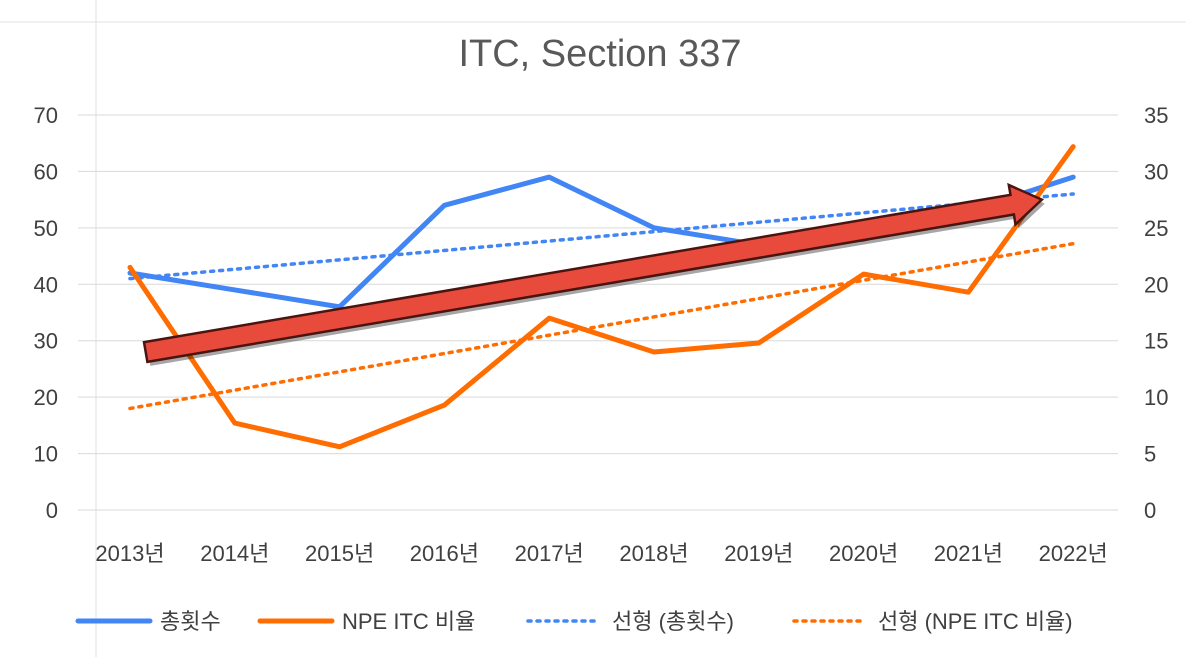 This screenshot has width=1186, height=657. What do you see at coordinates (46, 313) in the screenshot?
I see `left-axis-ticks: 0 10 20 30 40 50 60 70` at bounding box center [46, 313].